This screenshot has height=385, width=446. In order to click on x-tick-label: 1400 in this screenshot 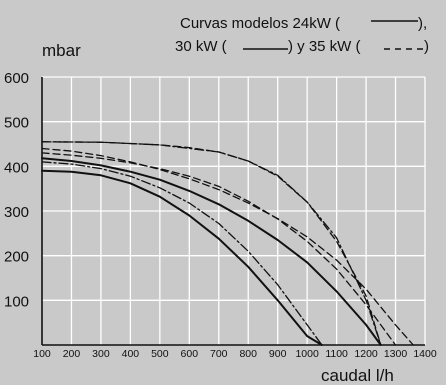, I will do `click(425, 354)`.